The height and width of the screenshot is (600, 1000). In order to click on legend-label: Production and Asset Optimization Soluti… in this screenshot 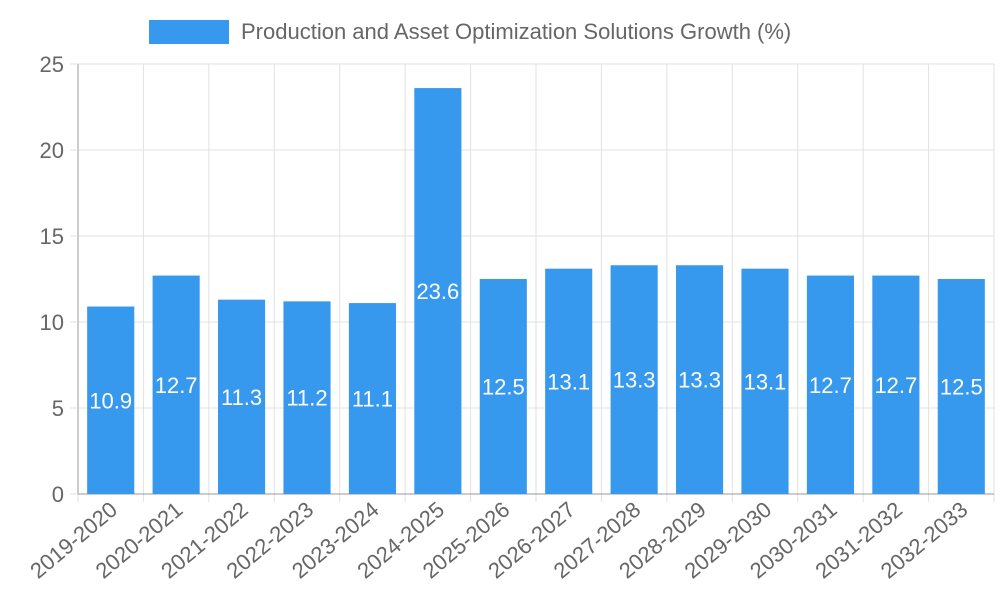, I will do `click(516, 31)`.